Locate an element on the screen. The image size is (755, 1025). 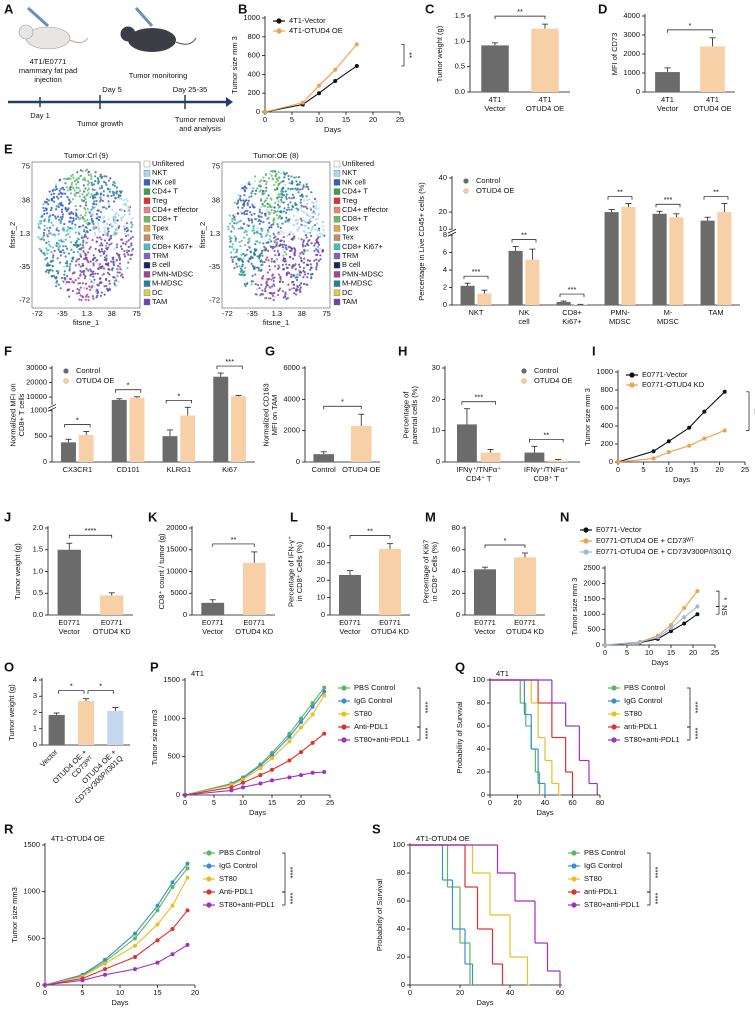
x-tick-label: 60 is located at coordinates (572, 802).